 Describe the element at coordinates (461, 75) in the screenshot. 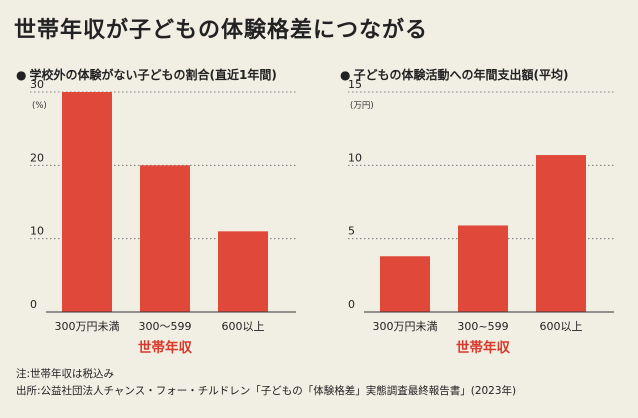

I see `right-chart-title: 子どもの体験活動への年間支出額(平均)` at that location.